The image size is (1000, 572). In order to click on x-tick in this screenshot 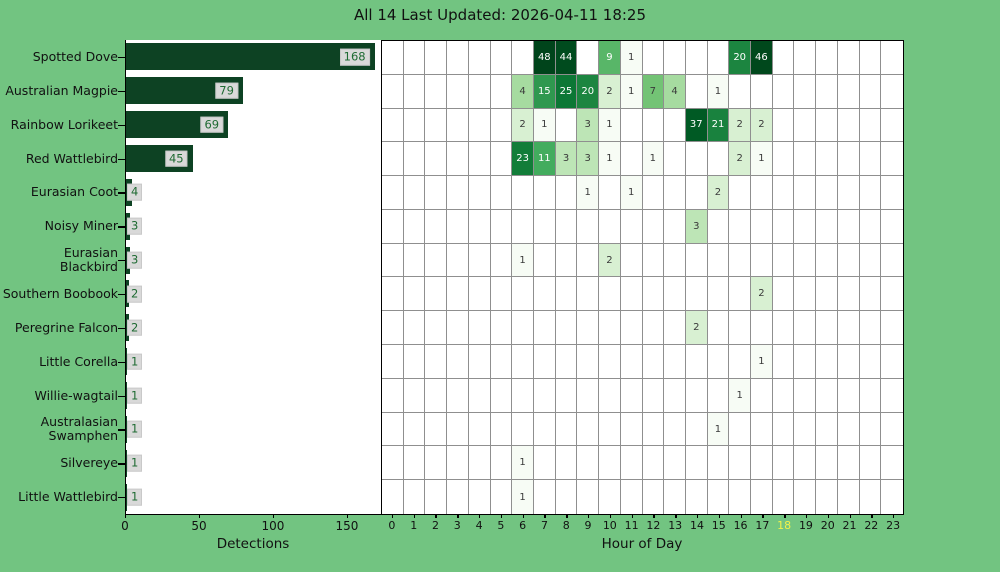, I will do `click(347, 516)`.